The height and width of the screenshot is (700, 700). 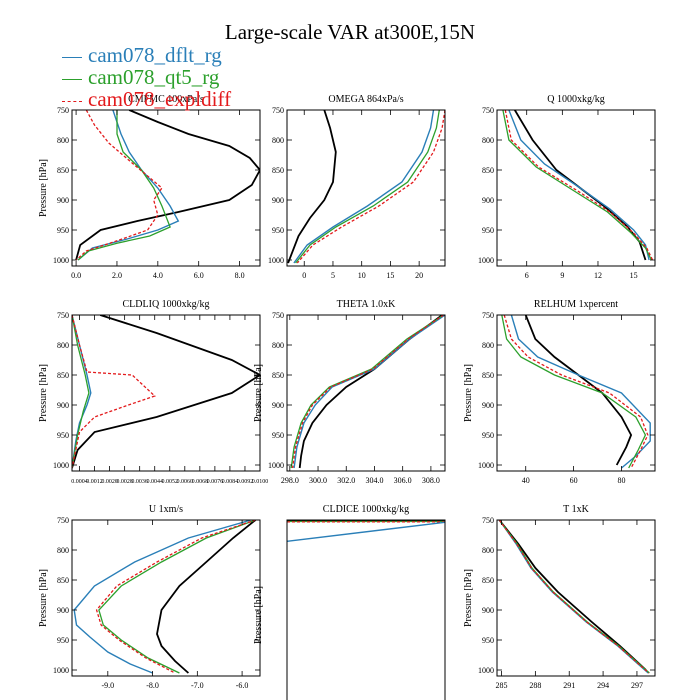 I want to click on x-tick-label: 20, so click(x=419, y=275).